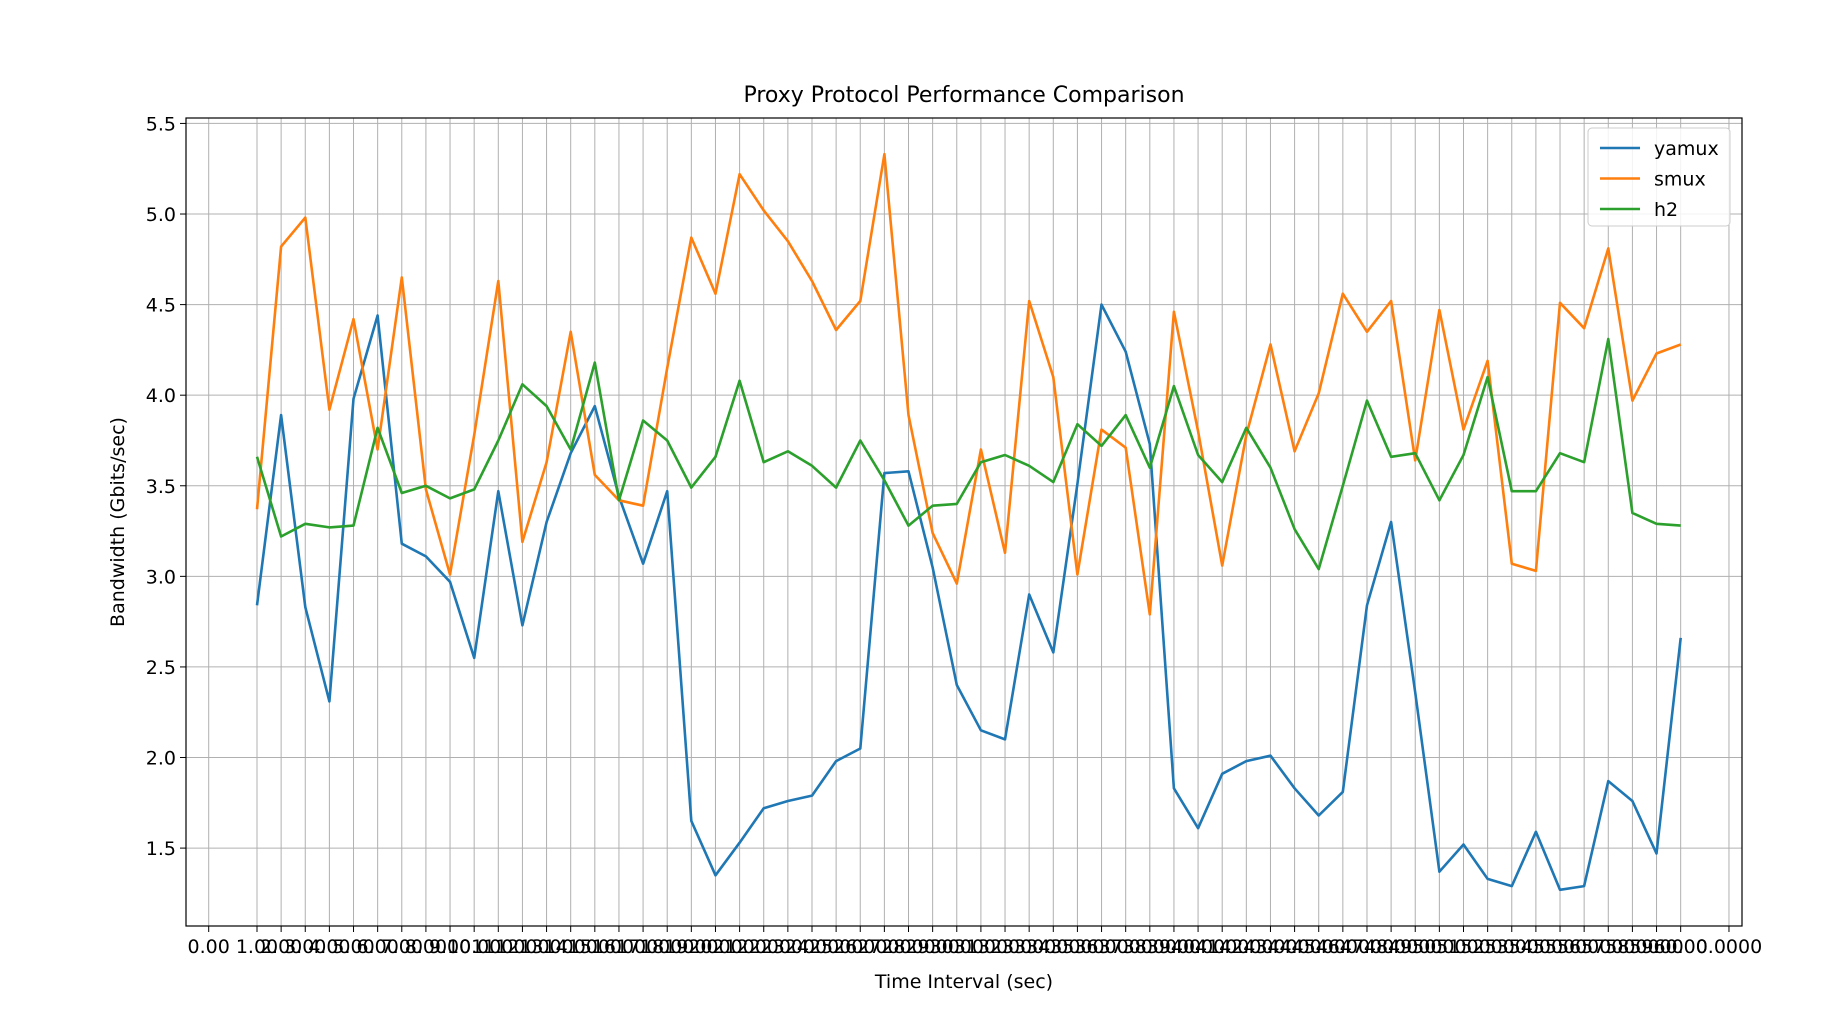 The height and width of the screenshot is (1025, 1830). I want to click on x-tick-label: 58.00, so click(1632, 947).